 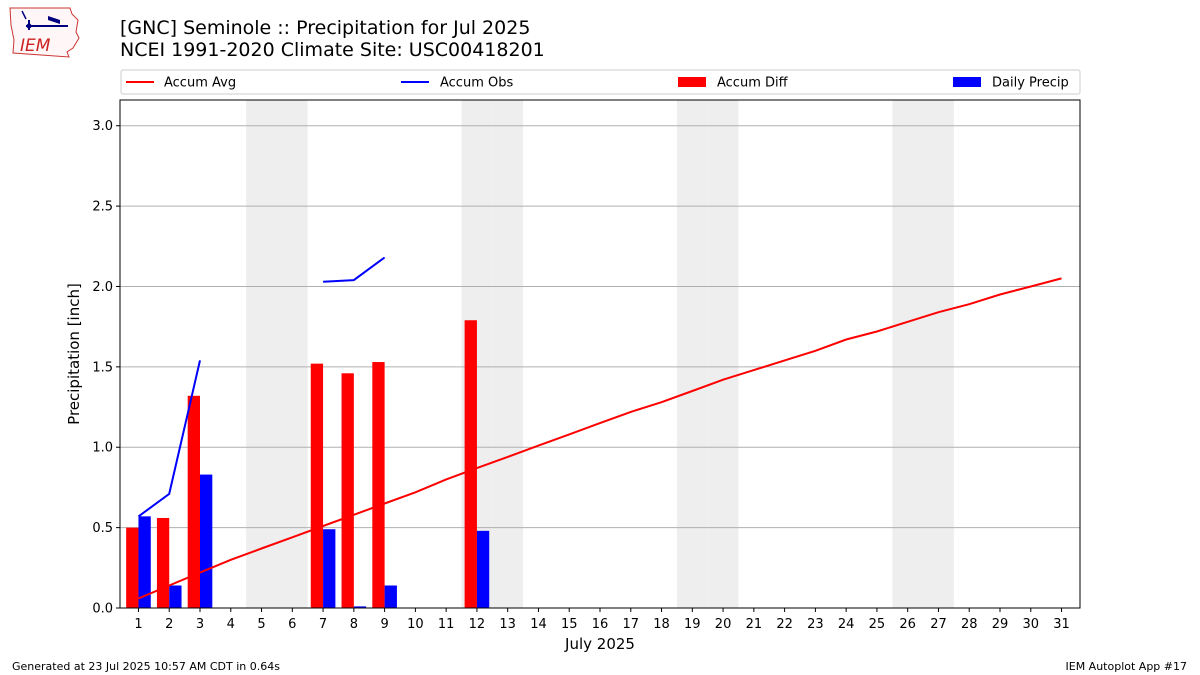 What do you see at coordinates (784, 624) in the screenshot?
I see `x-tick-label: 22` at bounding box center [784, 624].